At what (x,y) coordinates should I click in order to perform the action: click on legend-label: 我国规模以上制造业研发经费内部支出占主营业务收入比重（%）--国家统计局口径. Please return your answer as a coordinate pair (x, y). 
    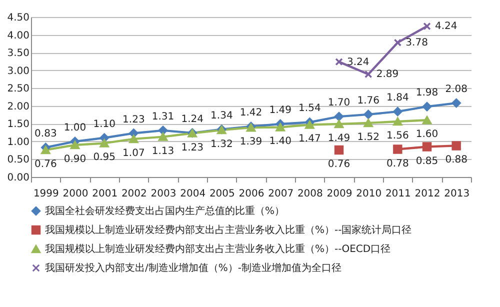
    Looking at the image, I should click on (228, 230).